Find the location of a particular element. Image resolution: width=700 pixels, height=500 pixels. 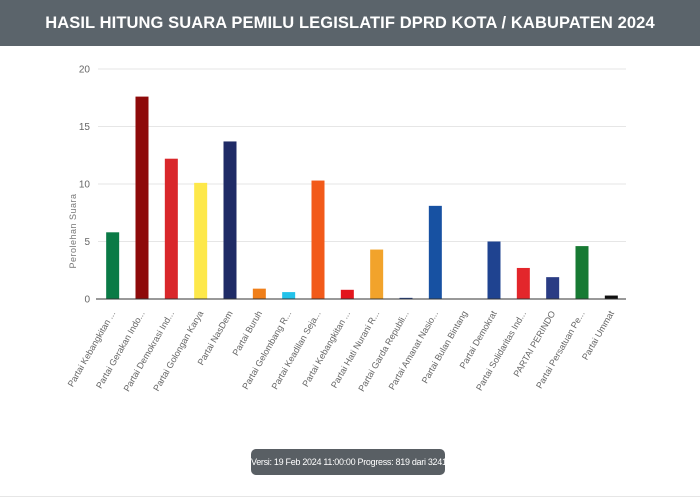

y-tick-label: 20 is located at coordinates (85, 70).